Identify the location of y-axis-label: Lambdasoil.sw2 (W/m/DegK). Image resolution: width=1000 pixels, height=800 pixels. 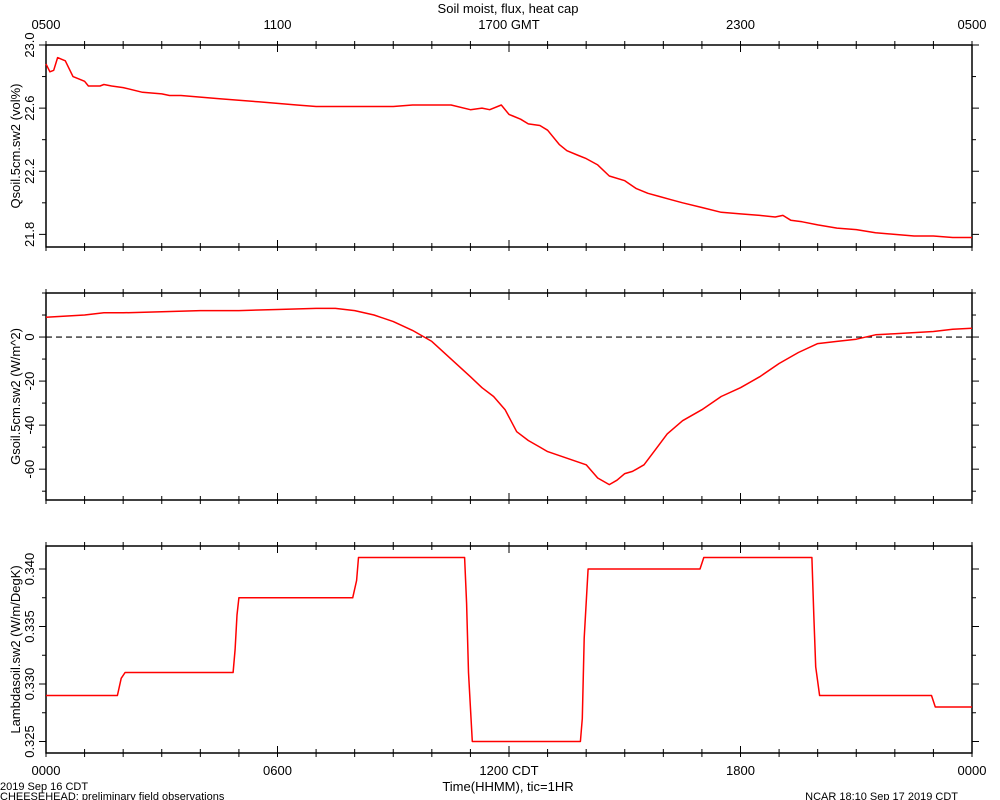
(15, 649).